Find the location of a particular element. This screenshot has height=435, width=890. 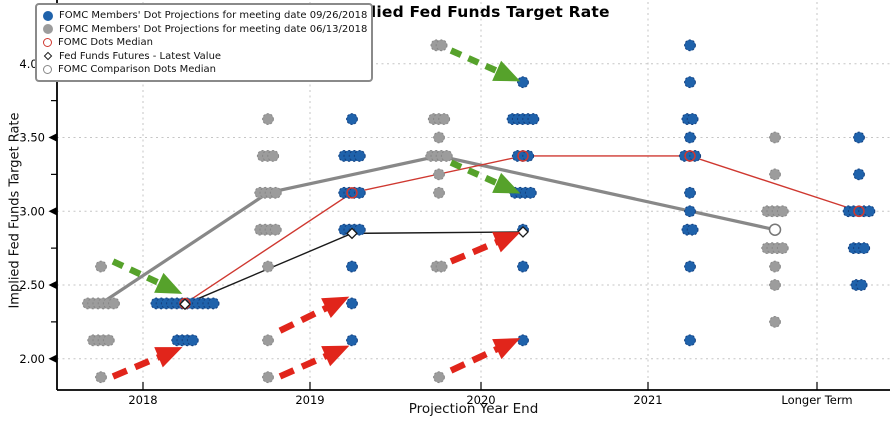

x-tick-label: 2019 is located at coordinates (309, 400).